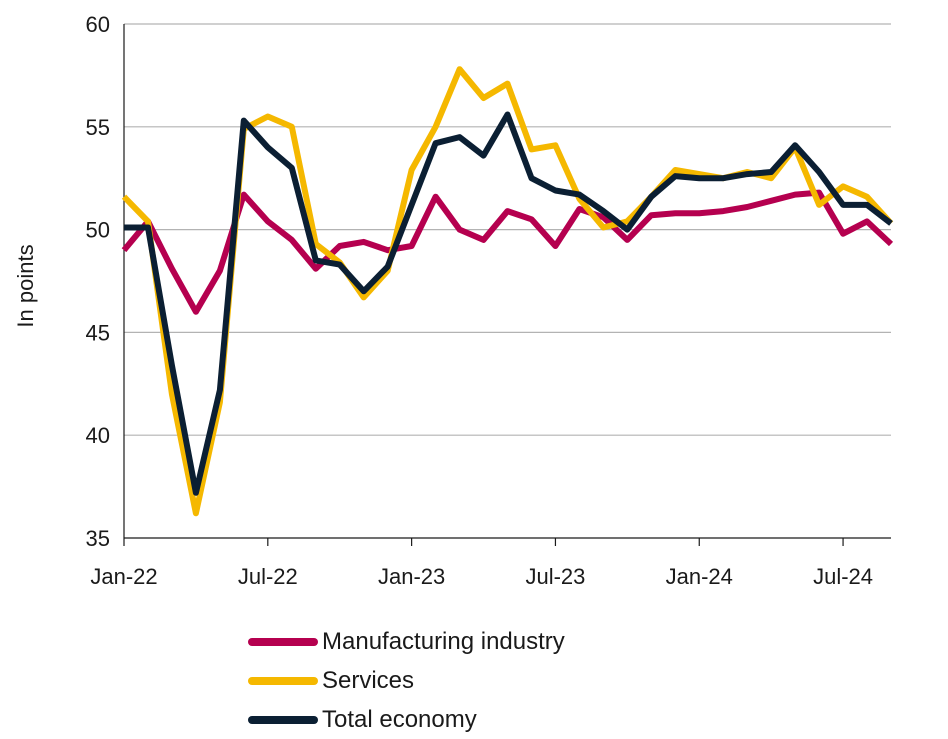 Image resolution: width=948 pixels, height=739 pixels. What do you see at coordinates (25, 285) in the screenshot?
I see `y-axis-title: In points` at bounding box center [25, 285].